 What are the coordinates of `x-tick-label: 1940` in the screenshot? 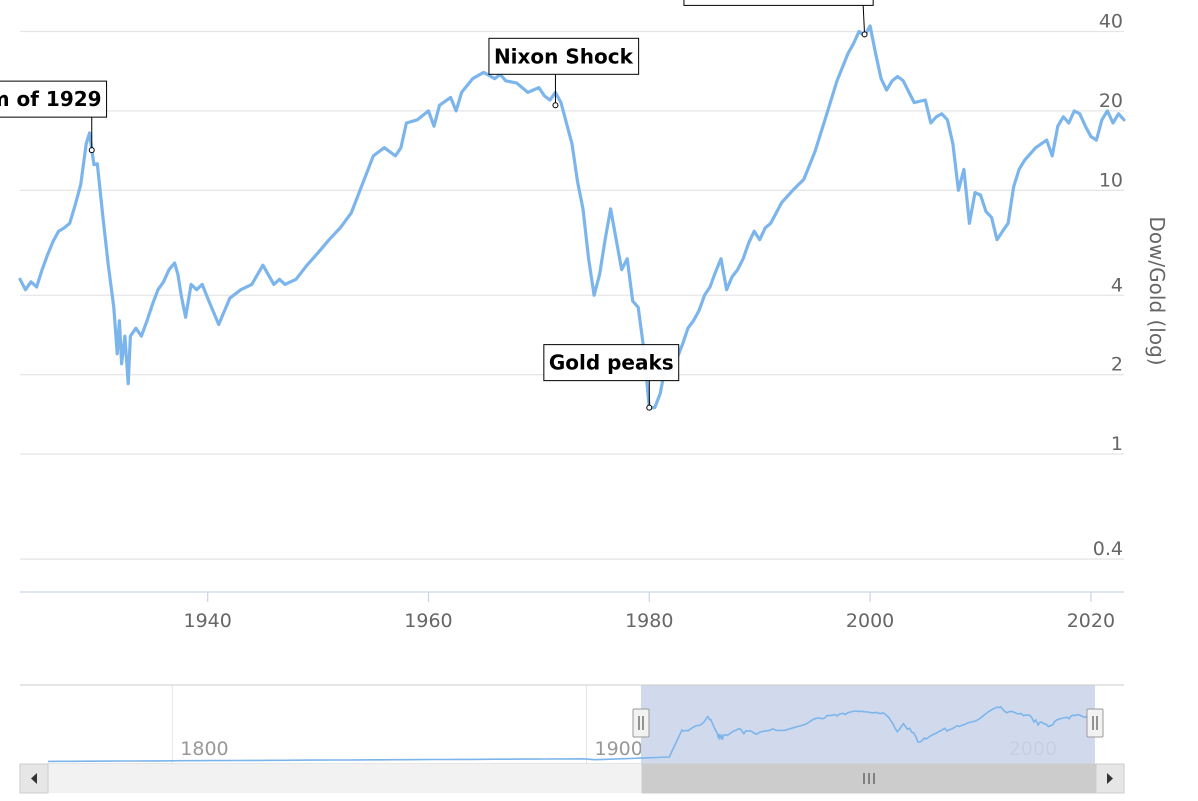 It's located at (208, 621).